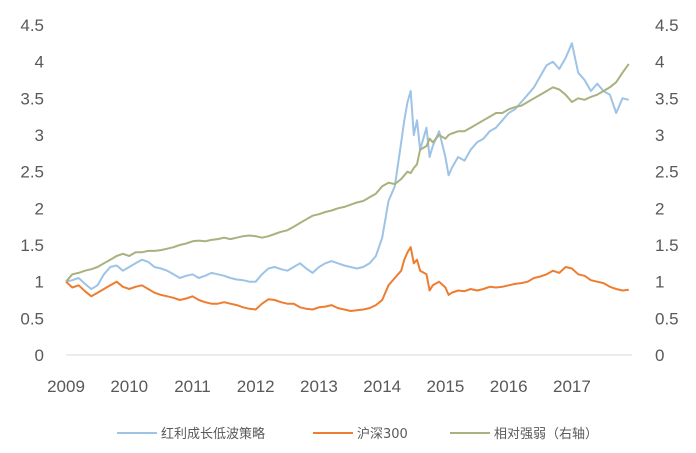  I want to click on x-tick-label: 2017, so click(572, 386).